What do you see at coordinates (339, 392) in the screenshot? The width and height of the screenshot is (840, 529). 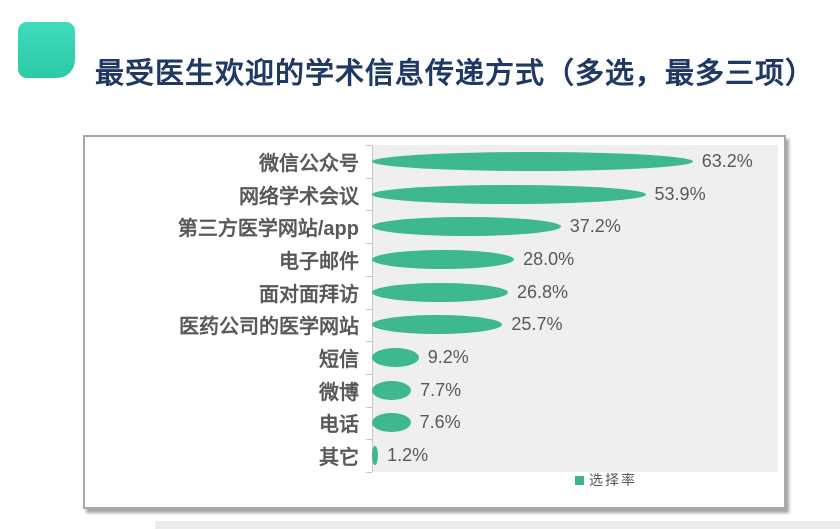 I see `category-label: 微博` at bounding box center [339, 392].